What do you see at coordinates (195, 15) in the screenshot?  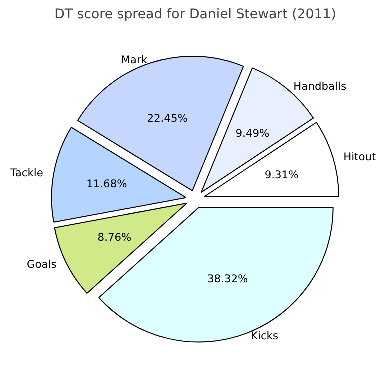 I see `chart-title: DT score spread for Daniel Stewart (2011)` at bounding box center [195, 15].